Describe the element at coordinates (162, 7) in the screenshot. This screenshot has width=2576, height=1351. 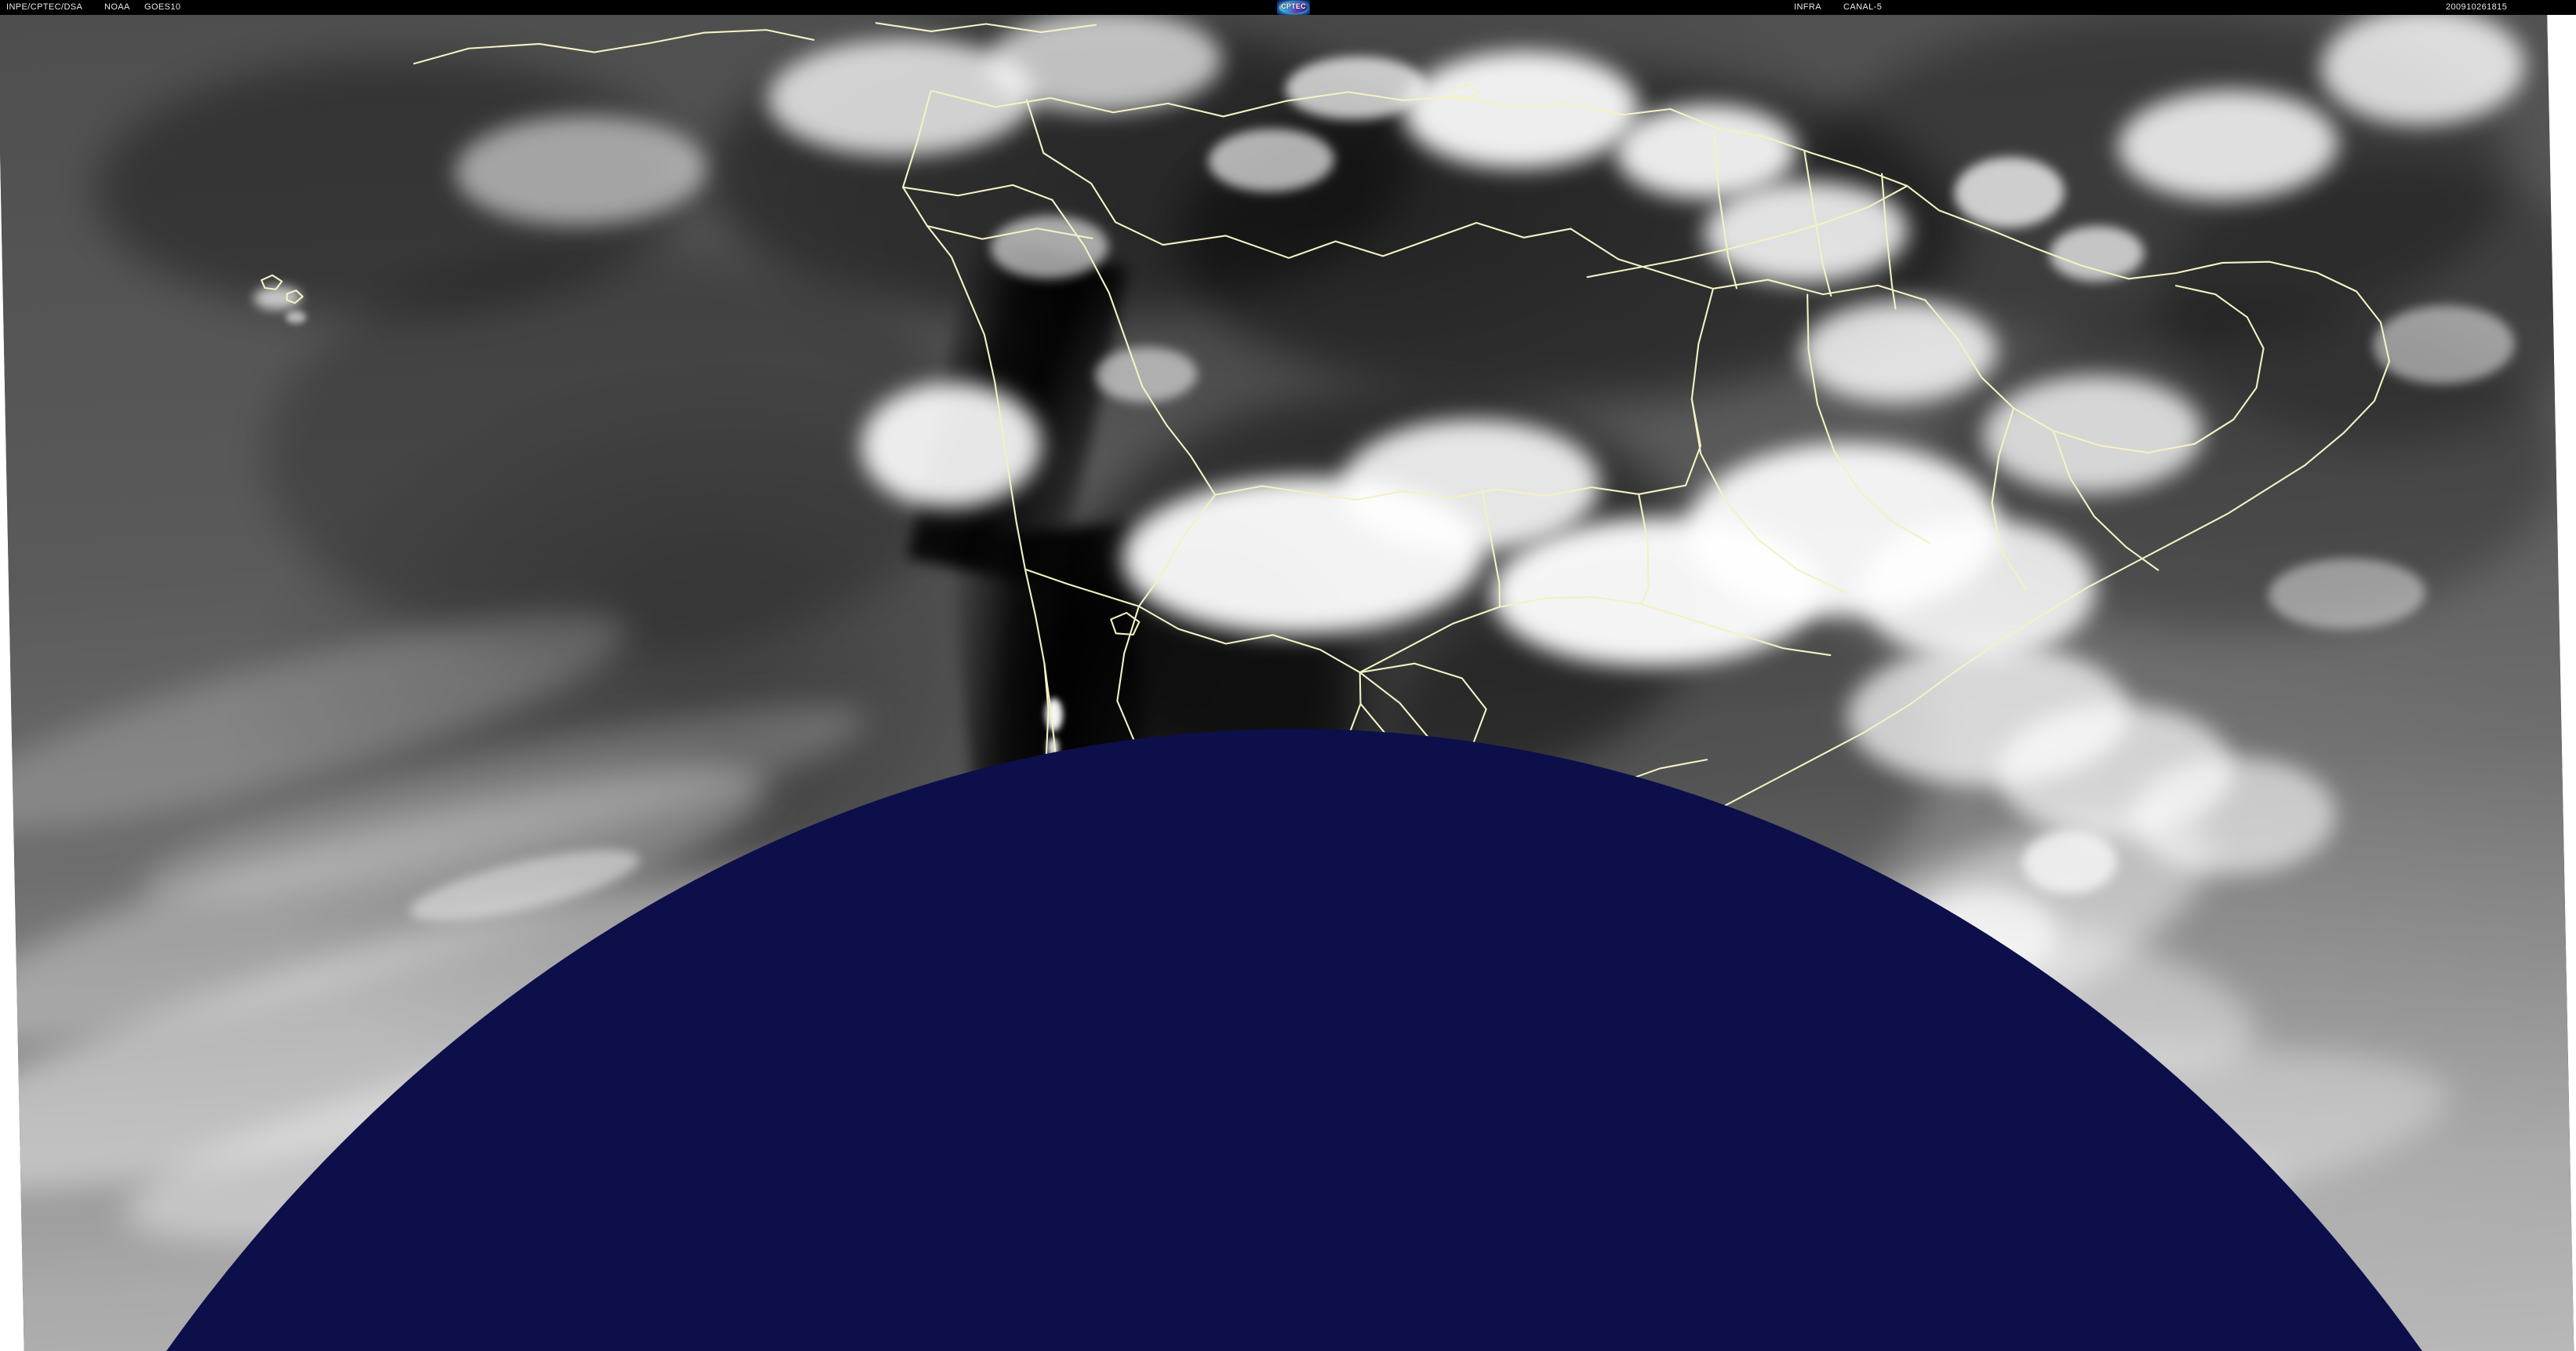
I see `satellite-label: GOES10` at that location.